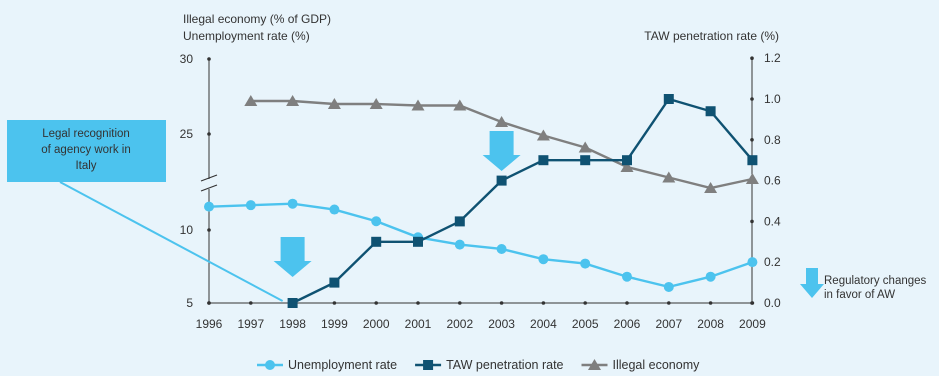 The width and height of the screenshot is (939, 376). I want to click on legend-label: TAW penetration rate, so click(504, 365).